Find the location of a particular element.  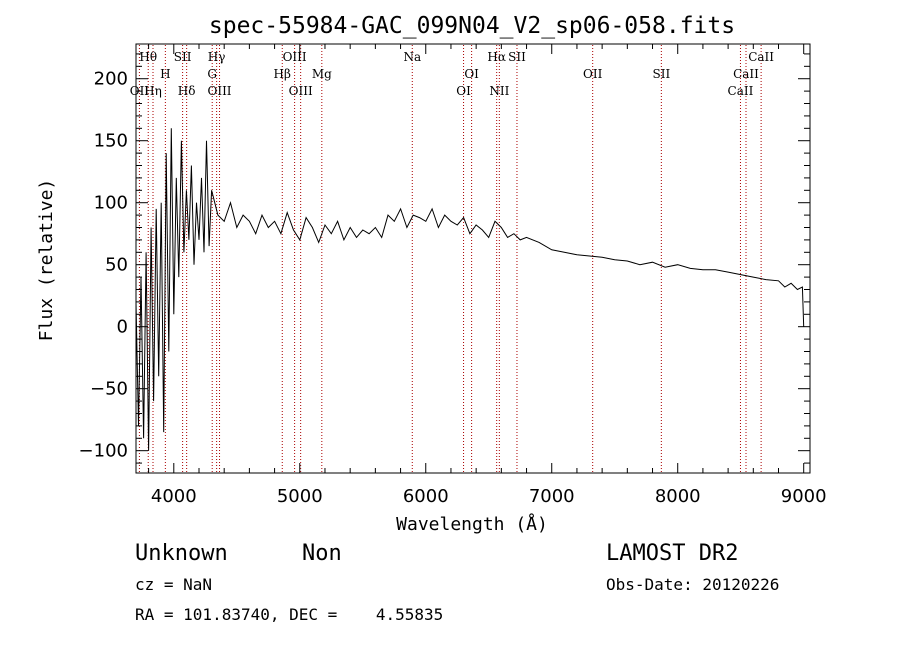

spectral-line-label: G is located at coordinates (212, 74).